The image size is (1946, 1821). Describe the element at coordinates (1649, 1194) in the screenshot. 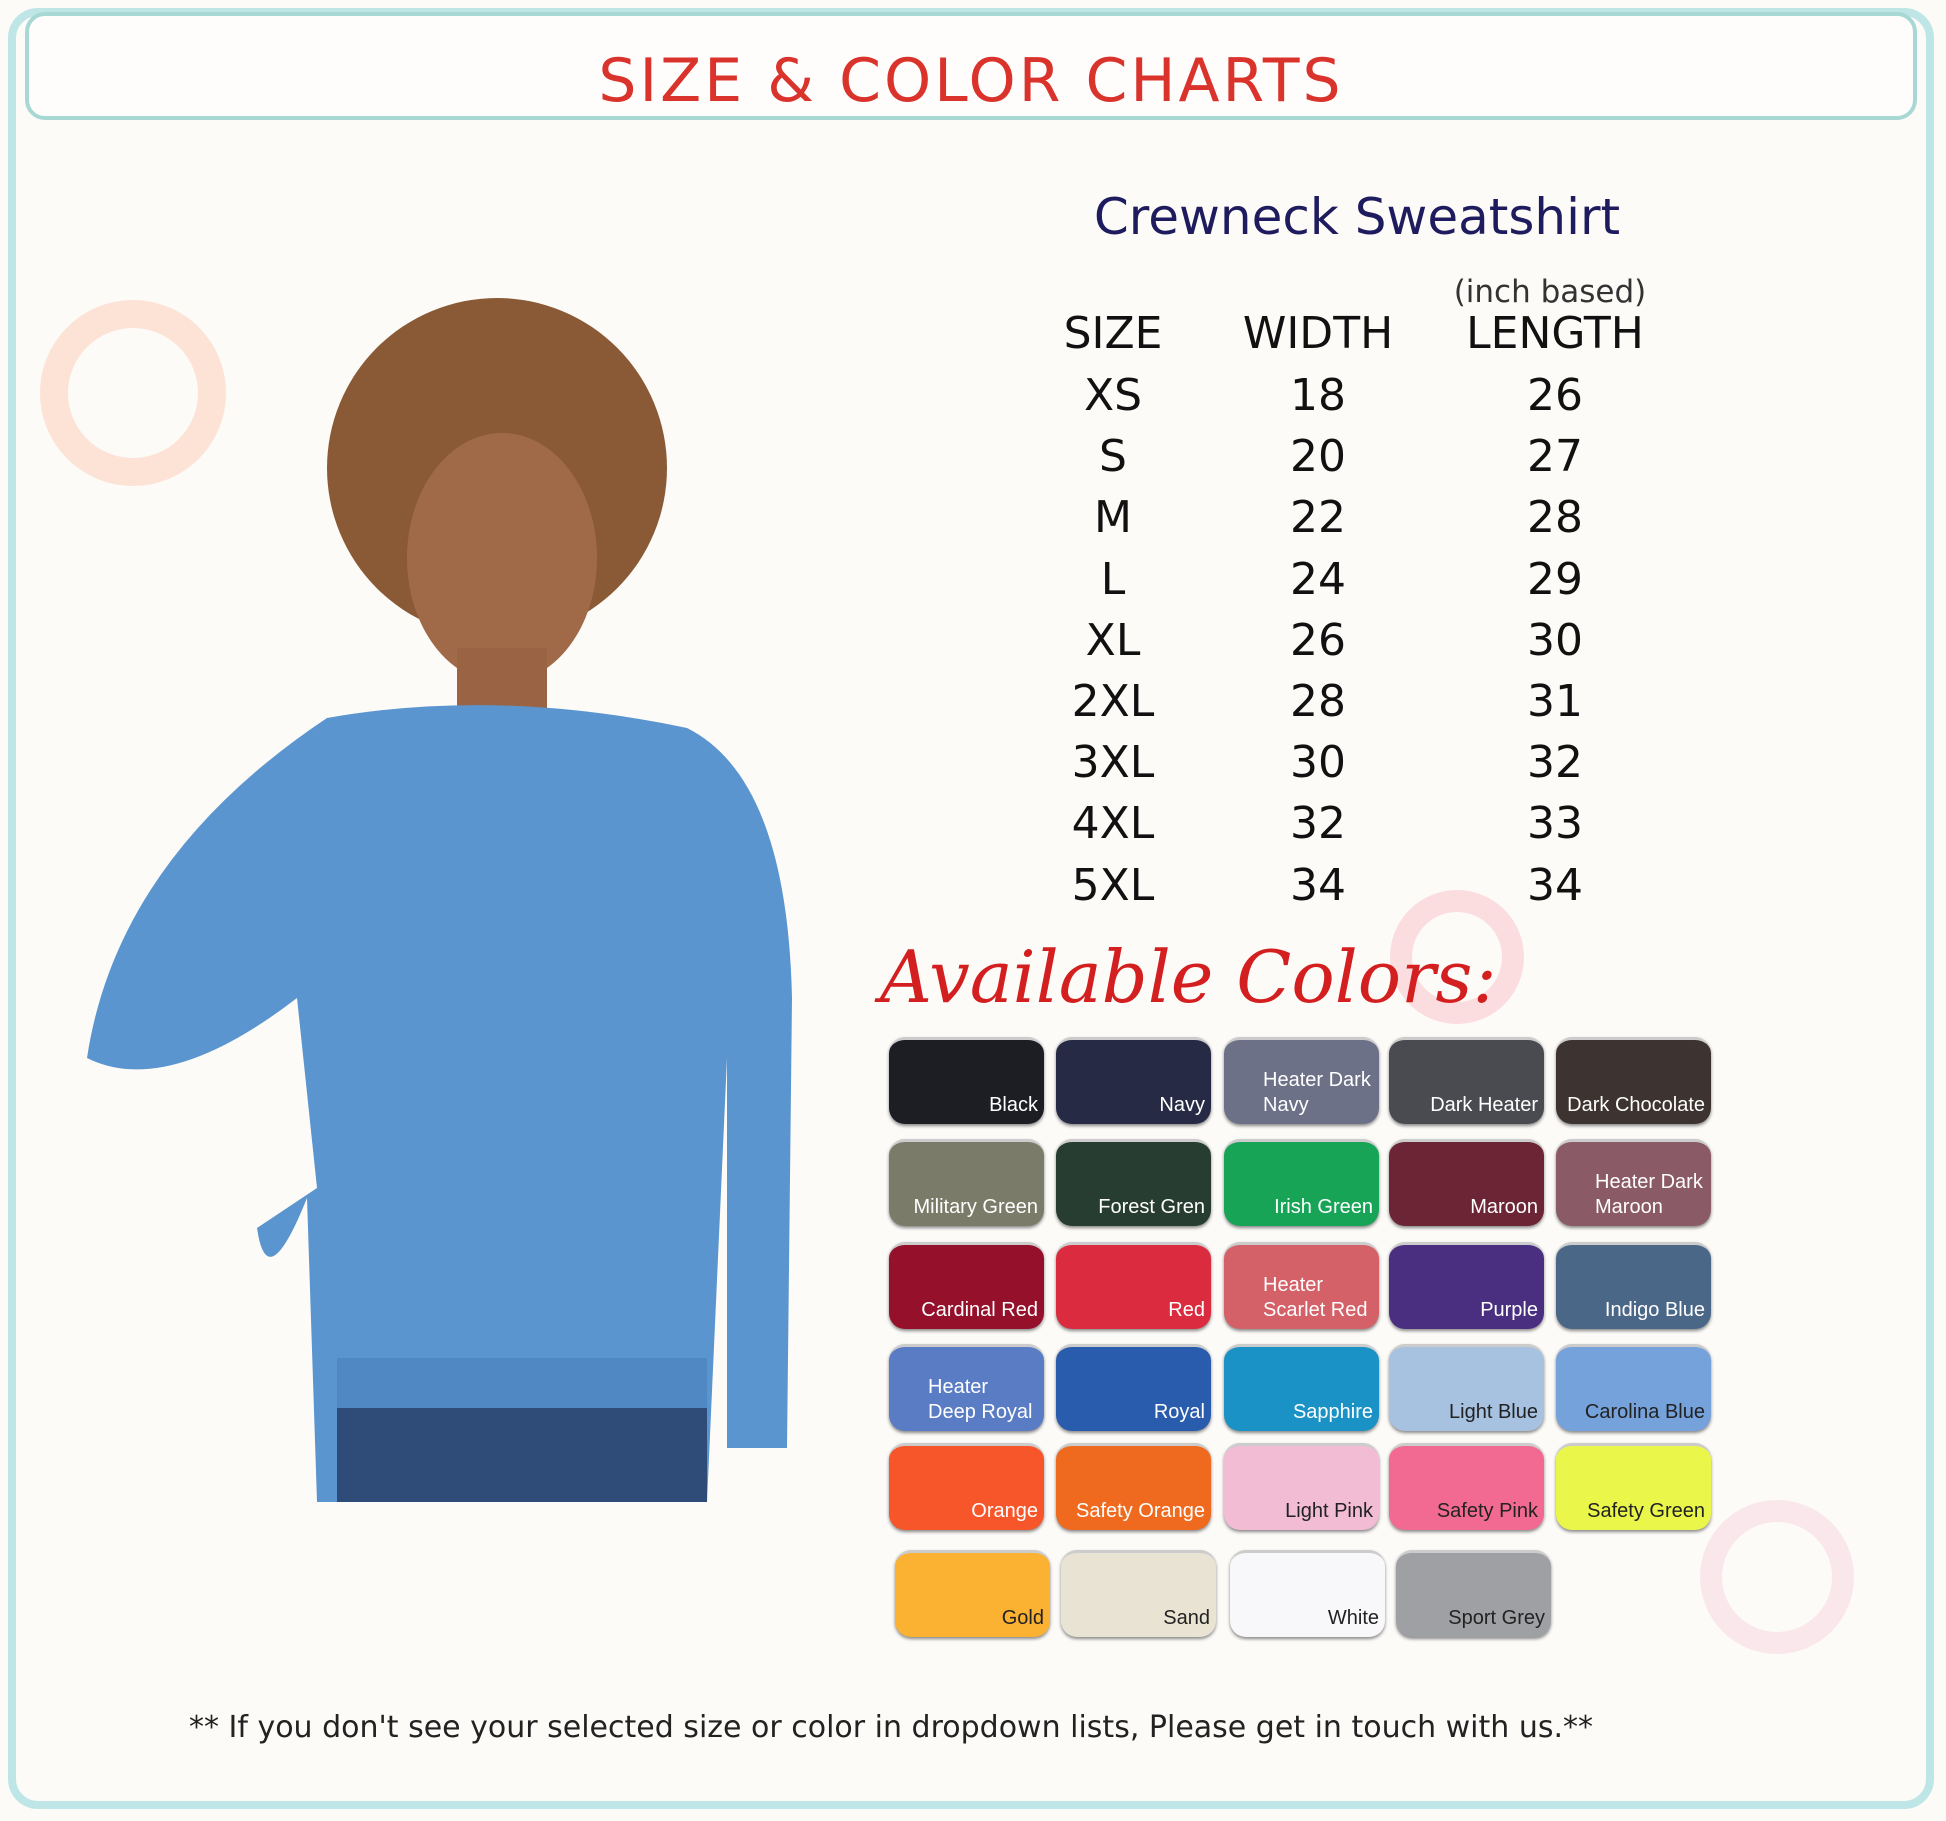

I see `color-swatch-label: Heater Dark Maroon` at that location.